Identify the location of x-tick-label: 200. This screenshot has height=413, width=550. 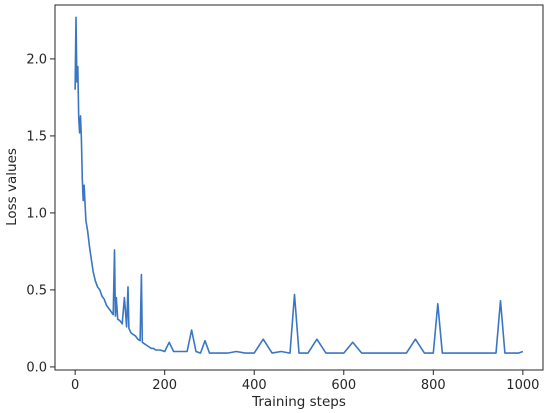
(164, 385).